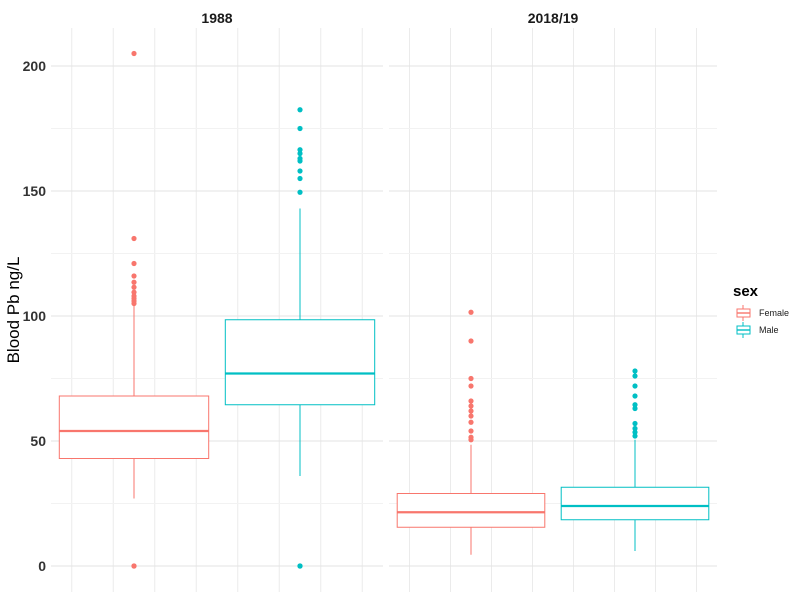 The width and height of the screenshot is (800, 600). Describe the element at coordinates (774, 313) in the screenshot. I see `legend-label-female: Female` at that location.